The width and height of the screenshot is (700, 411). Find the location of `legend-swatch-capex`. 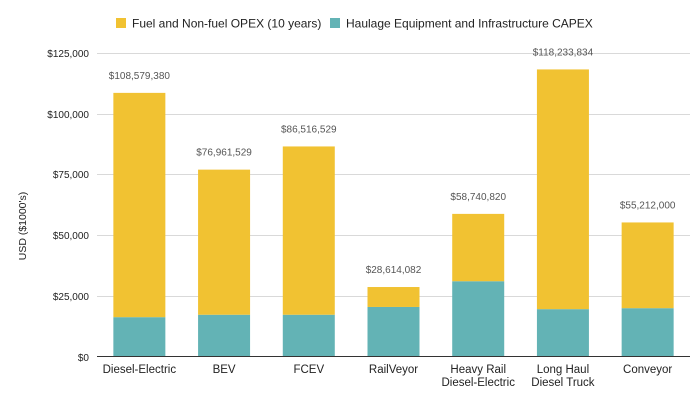

legend-swatch-capex is located at coordinates (335, 23).